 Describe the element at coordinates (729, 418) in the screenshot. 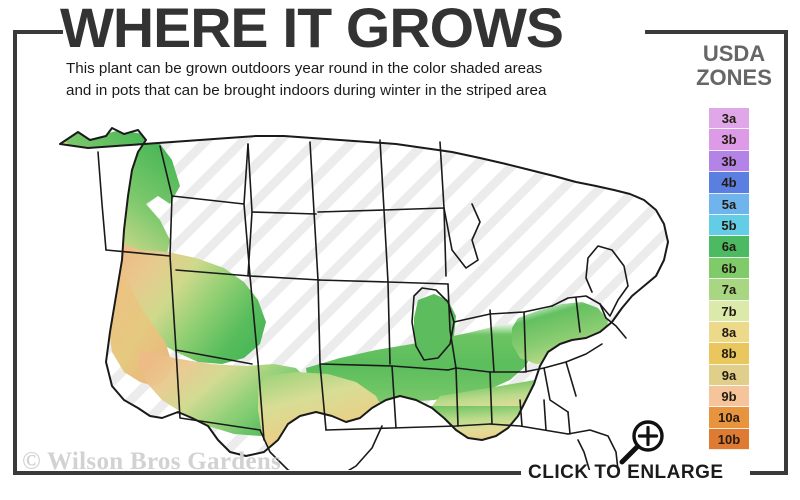

I see `legend-zone-10a: 10a` at that location.